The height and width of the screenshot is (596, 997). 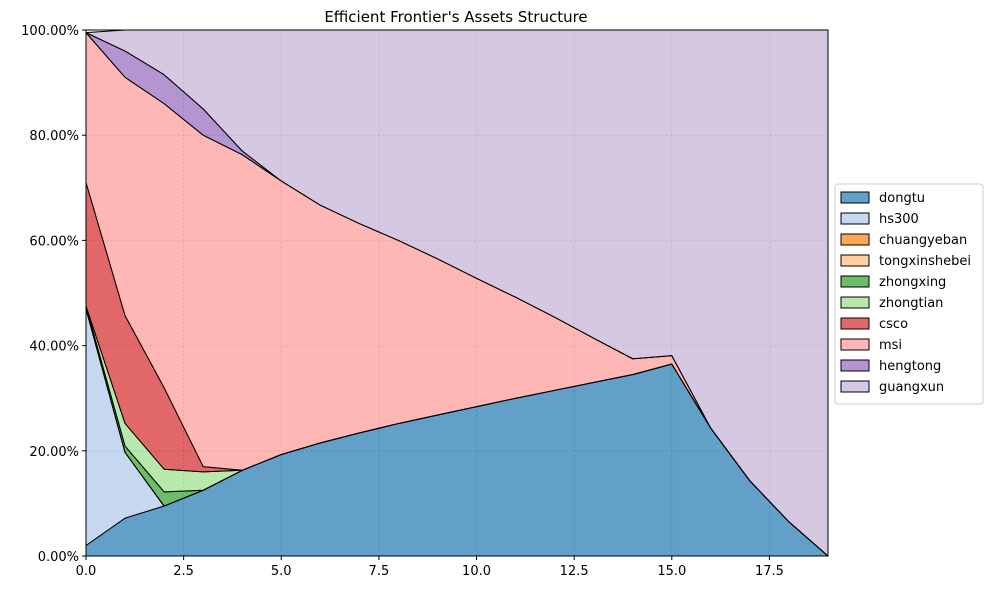 I want to click on x-tick-label: 0.0, so click(x=86, y=571).